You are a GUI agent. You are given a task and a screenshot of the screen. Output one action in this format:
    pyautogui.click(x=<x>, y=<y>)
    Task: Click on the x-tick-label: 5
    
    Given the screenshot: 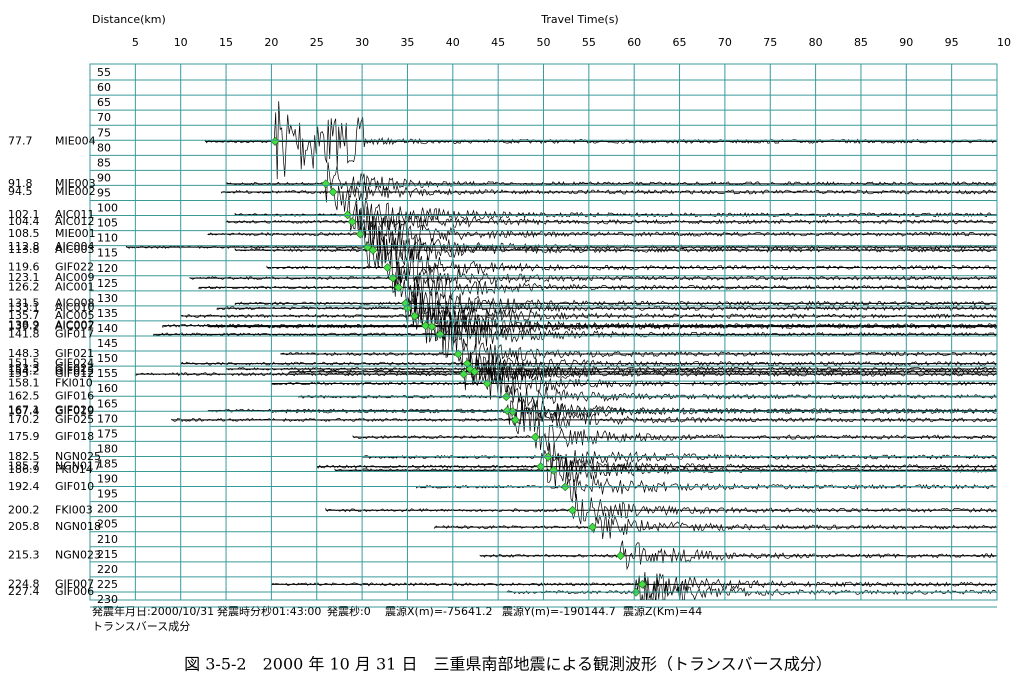 What is the action you would take?
    pyautogui.click(x=135, y=42)
    